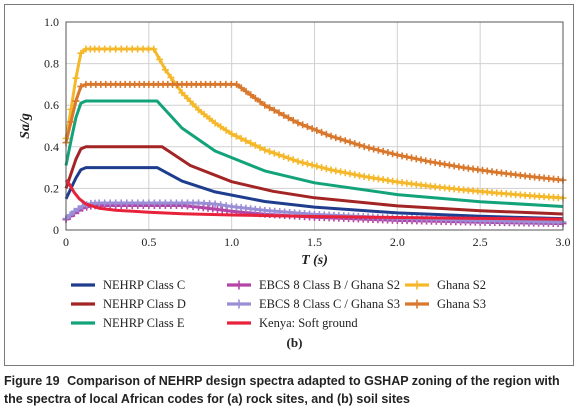 This screenshot has width=580, height=413. I want to click on legend-entry-kenya-soft-ground: Kenya: Soft ground, so click(292, 323).